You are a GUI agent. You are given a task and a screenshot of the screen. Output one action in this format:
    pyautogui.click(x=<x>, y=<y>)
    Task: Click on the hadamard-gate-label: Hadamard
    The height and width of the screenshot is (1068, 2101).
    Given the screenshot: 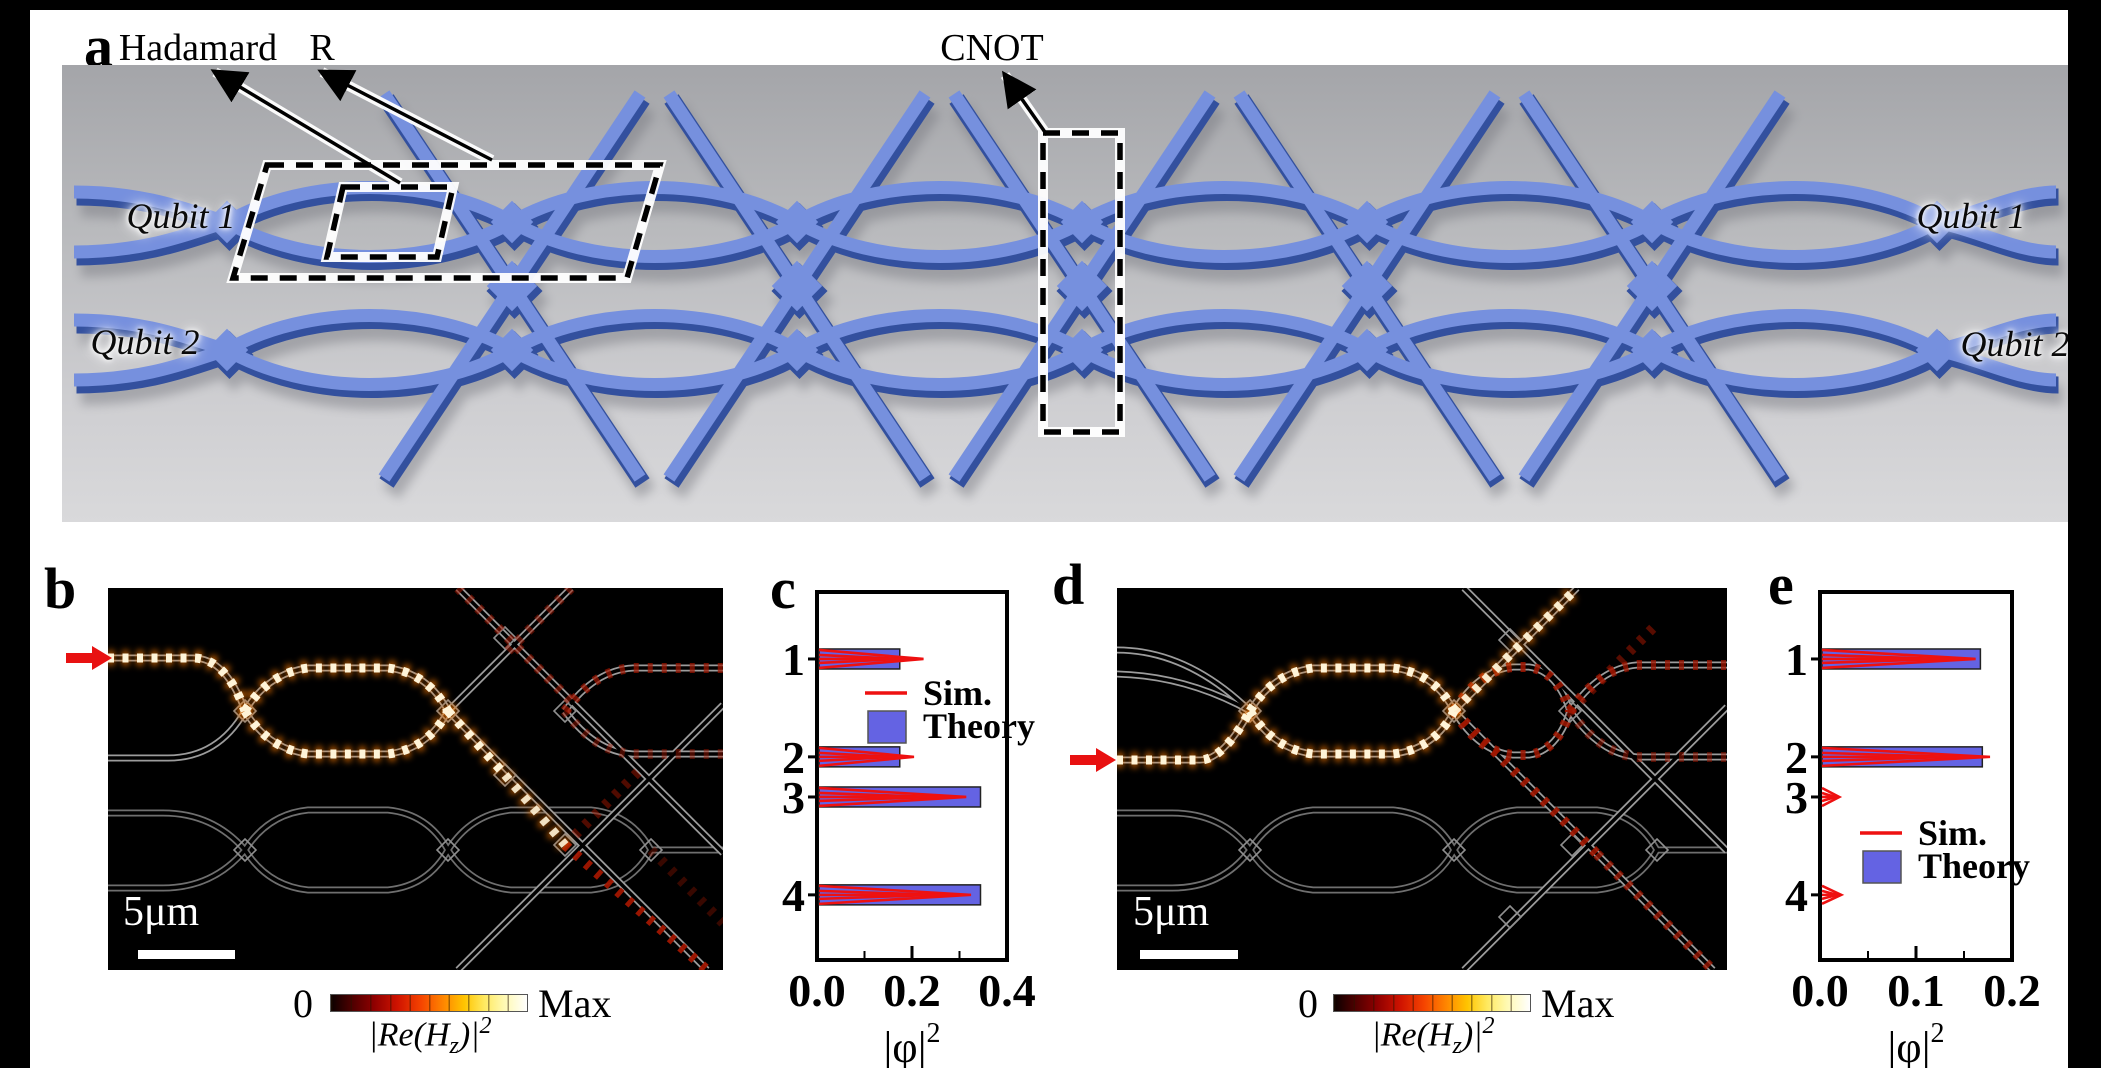 What is the action you would take?
    pyautogui.click(x=198, y=48)
    